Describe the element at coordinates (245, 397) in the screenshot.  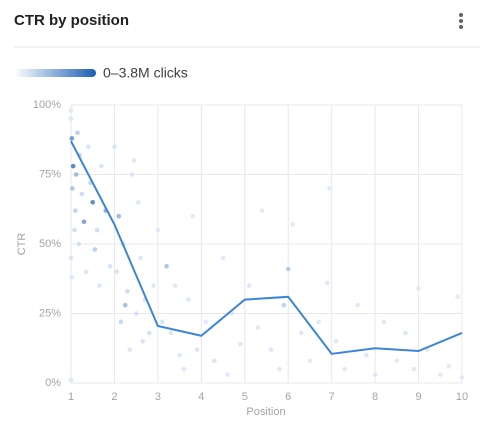
I see `x-tick-label: 5` at that location.